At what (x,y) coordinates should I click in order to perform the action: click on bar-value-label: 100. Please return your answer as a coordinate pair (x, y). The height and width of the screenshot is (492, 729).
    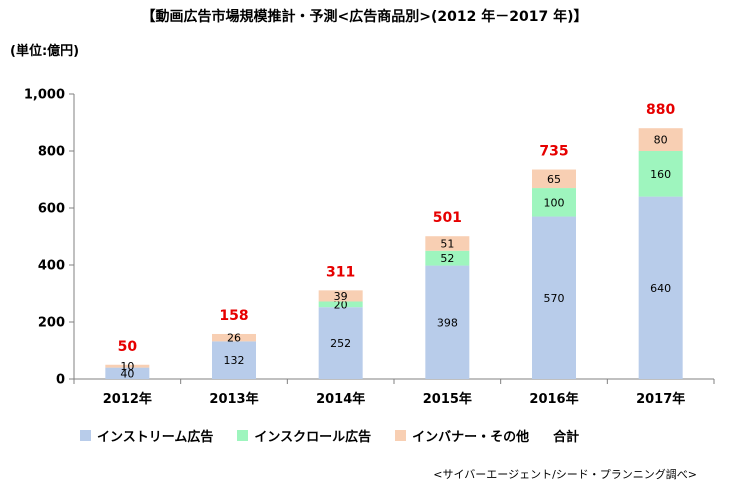
    Looking at the image, I should click on (554, 202).